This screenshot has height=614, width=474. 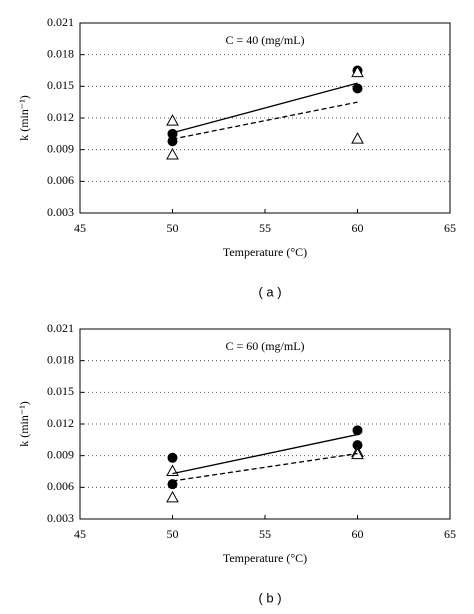 What do you see at coordinates (269, 291) in the screenshot?
I see `caption: ( a )` at bounding box center [269, 291].